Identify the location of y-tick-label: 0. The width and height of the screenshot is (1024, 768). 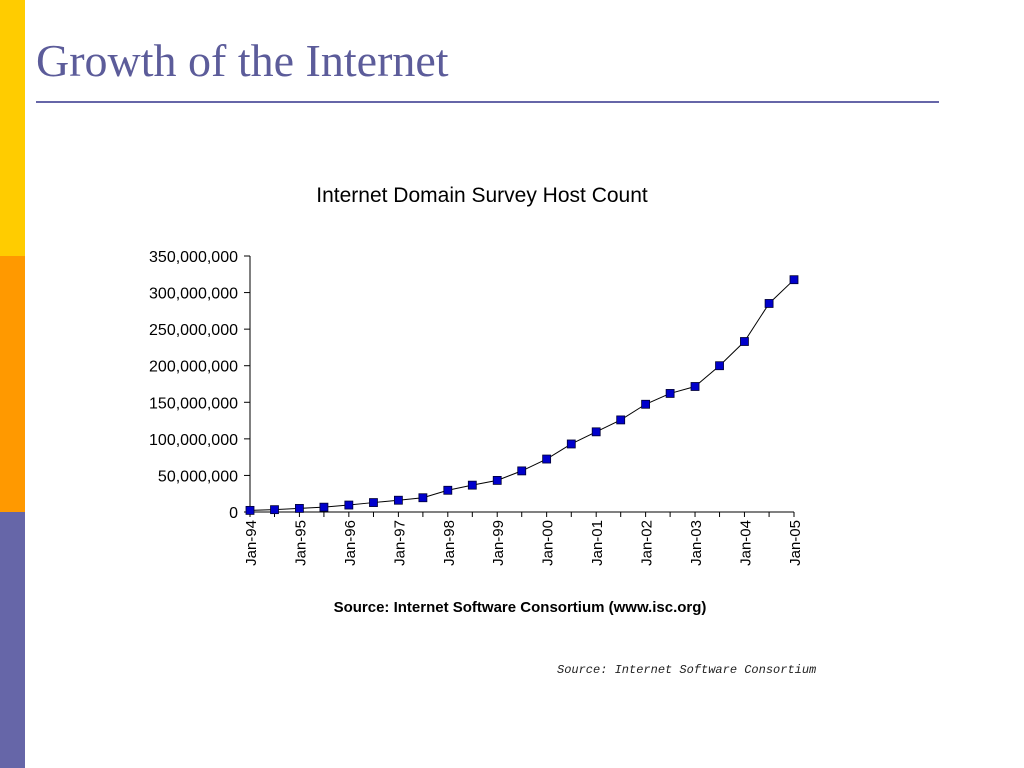
(233, 513).